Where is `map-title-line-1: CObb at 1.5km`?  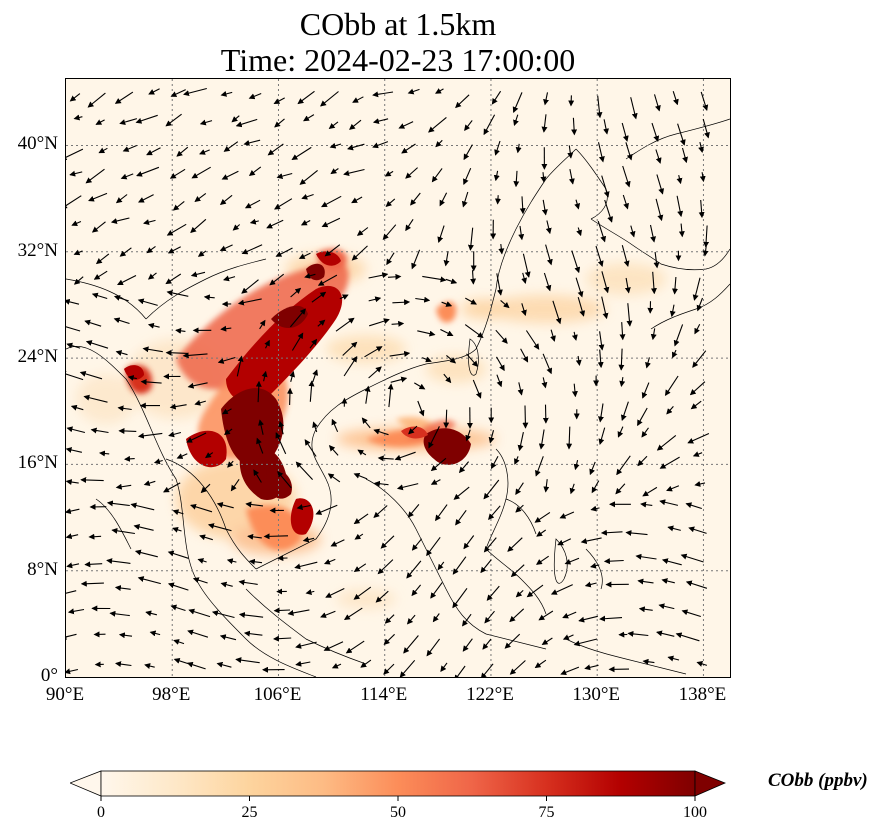
map-title-line-1: CObb at 1.5km is located at coordinates (398, 24).